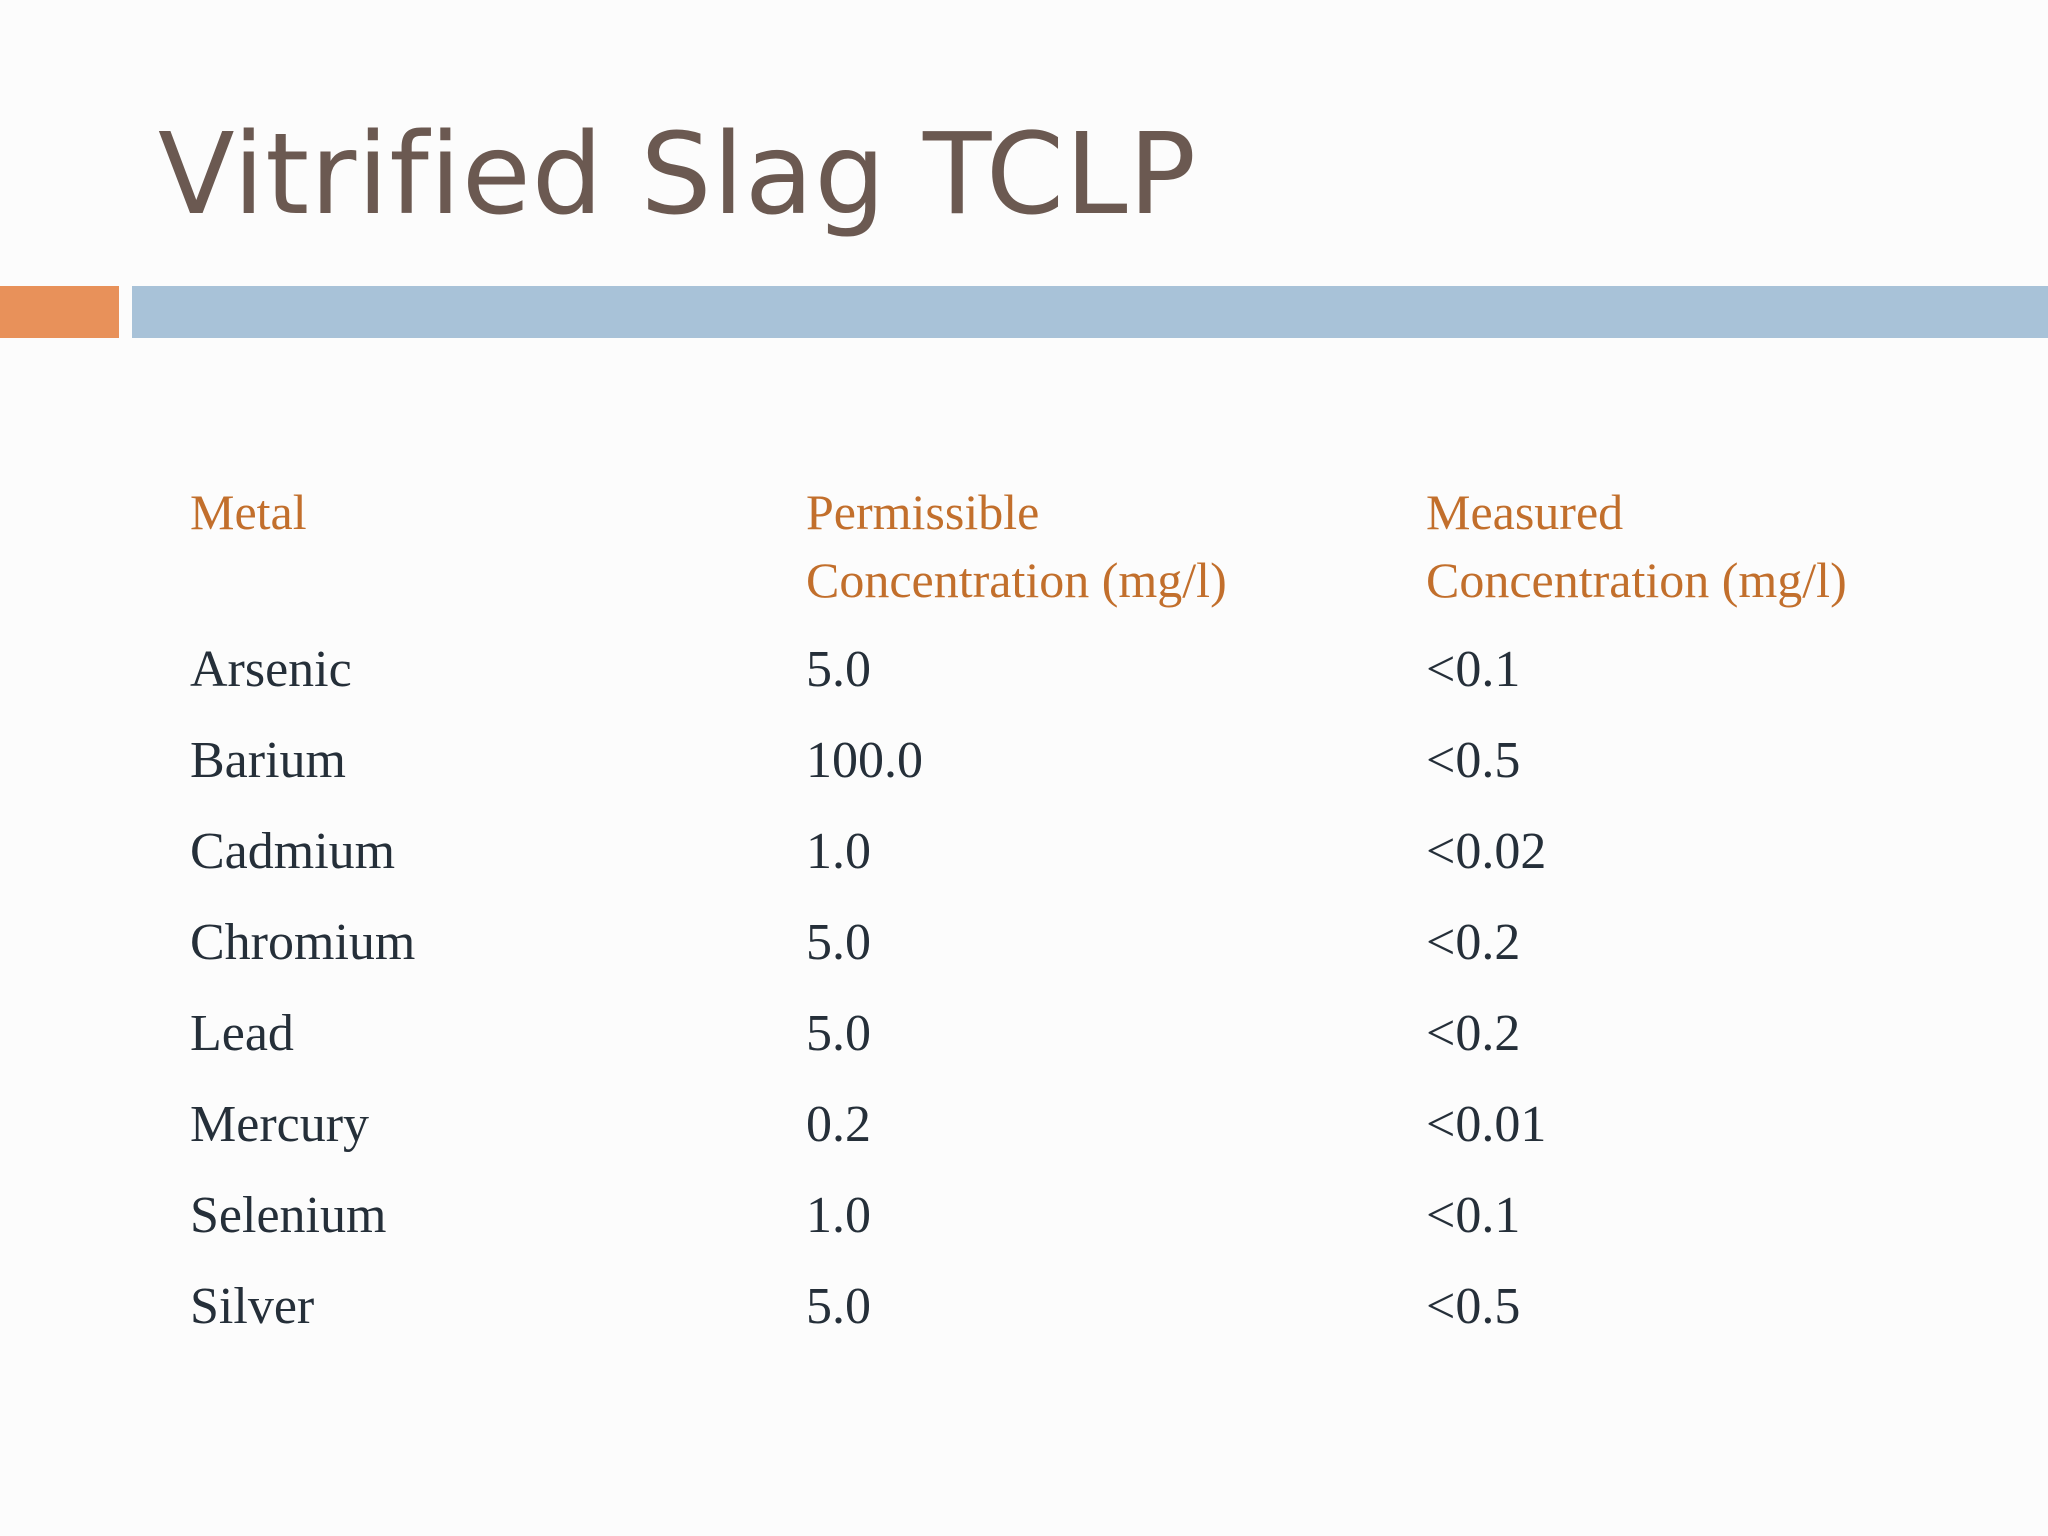 Image resolution: width=2048 pixels, height=1536 pixels. I want to click on metal-cell: Silver, so click(252, 1306).